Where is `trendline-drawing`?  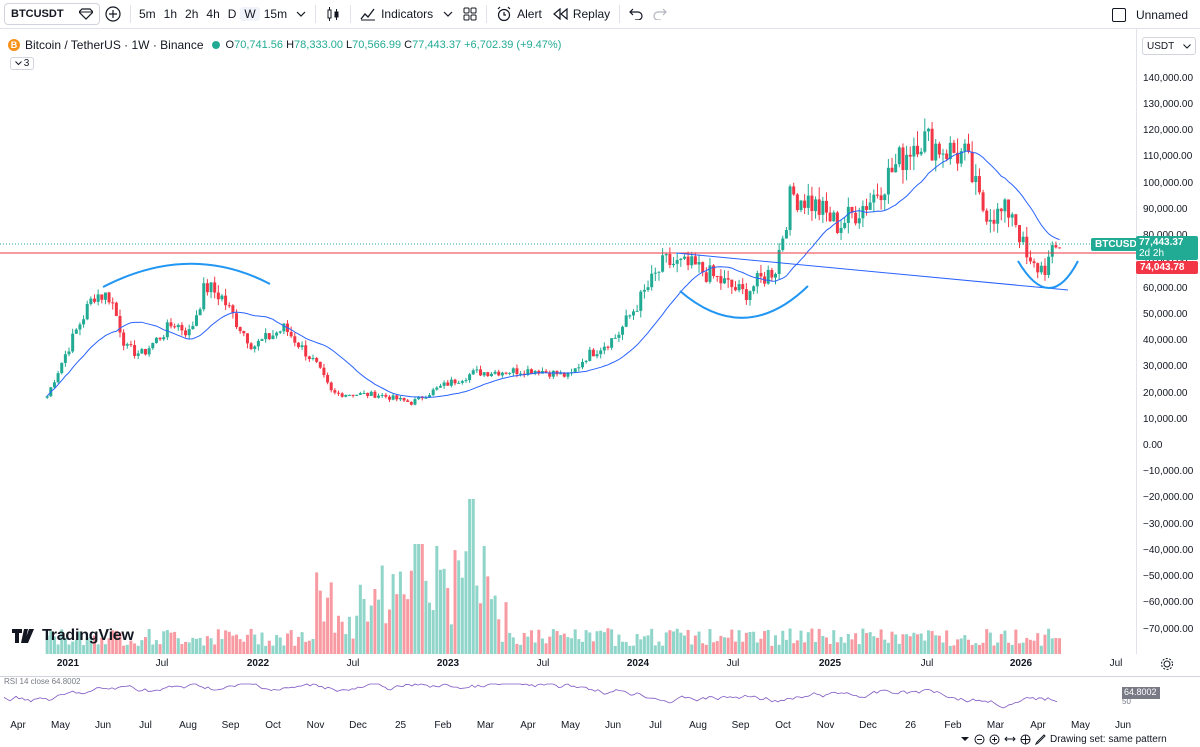 trendline-drawing is located at coordinates (872, 271).